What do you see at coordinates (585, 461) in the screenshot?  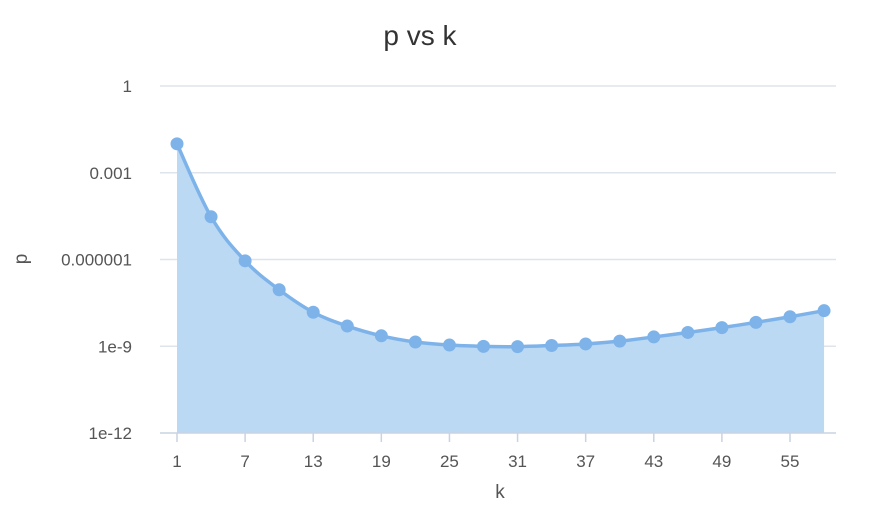 I see `x-tick-label: 37` at bounding box center [585, 461].